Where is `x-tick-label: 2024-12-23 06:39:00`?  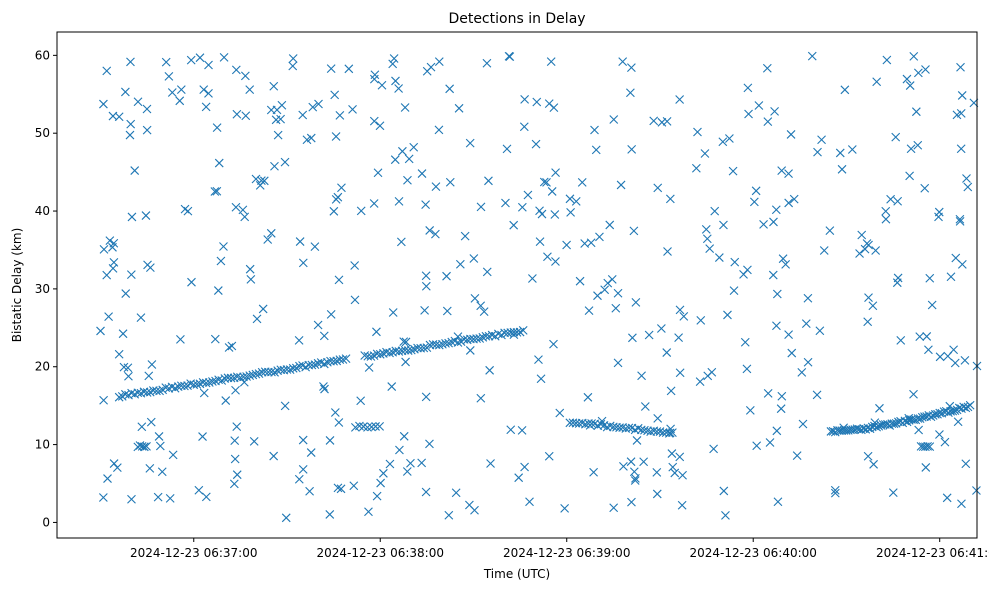 x-tick-label: 2024-12-23 06:39:00 is located at coordinates (566, 553).